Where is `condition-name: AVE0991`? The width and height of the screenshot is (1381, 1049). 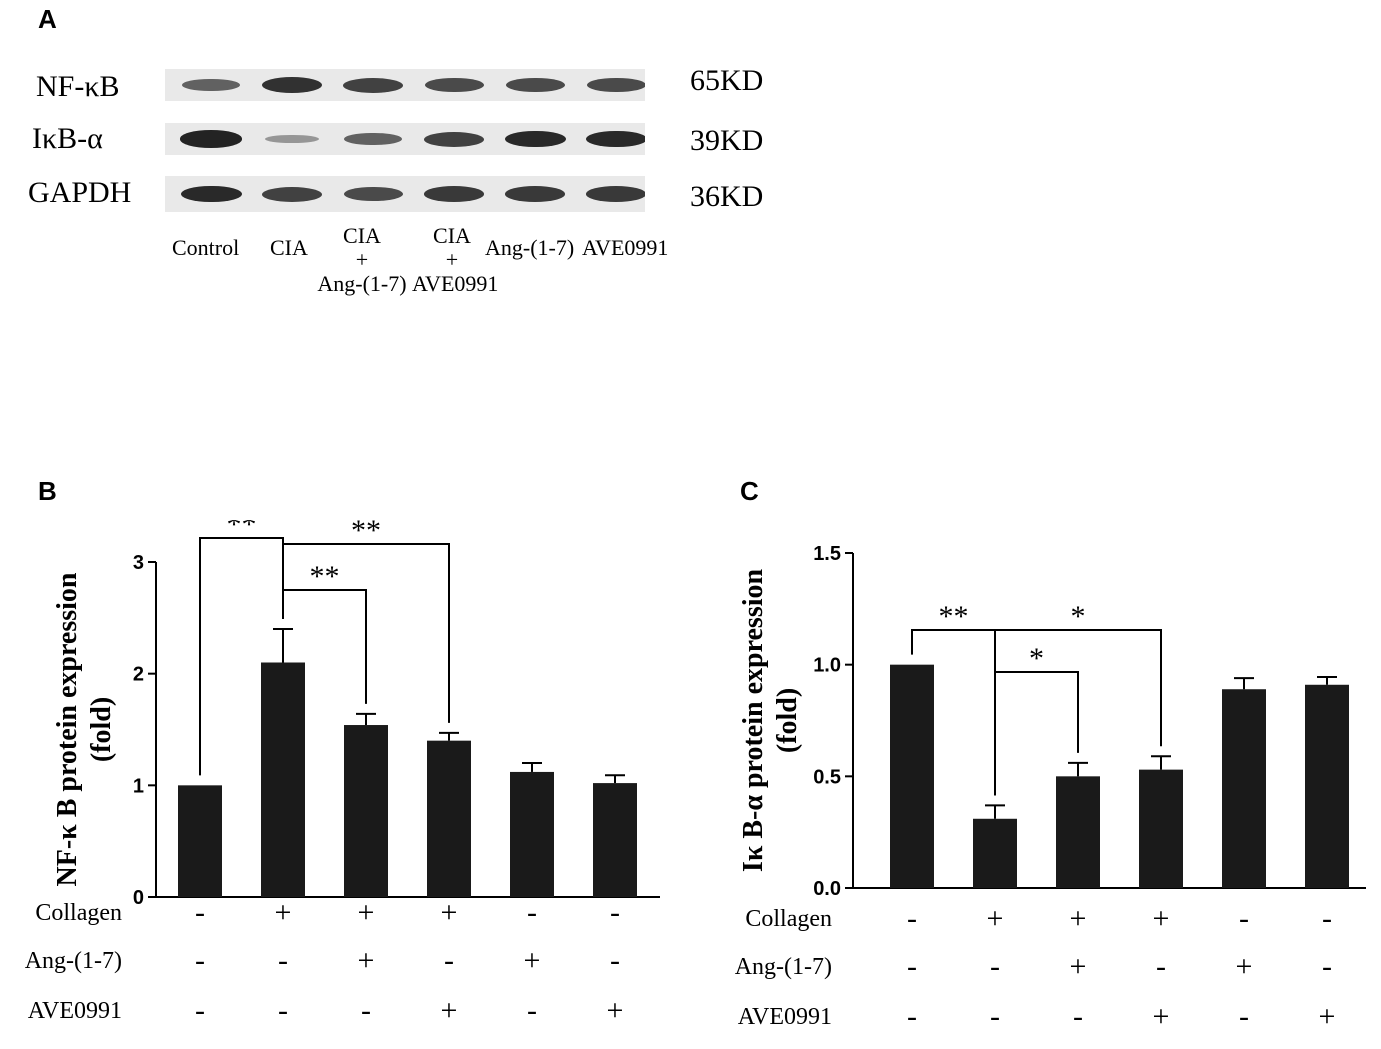 condition-name: AVE0991 is located at coordinates (75, 1011).